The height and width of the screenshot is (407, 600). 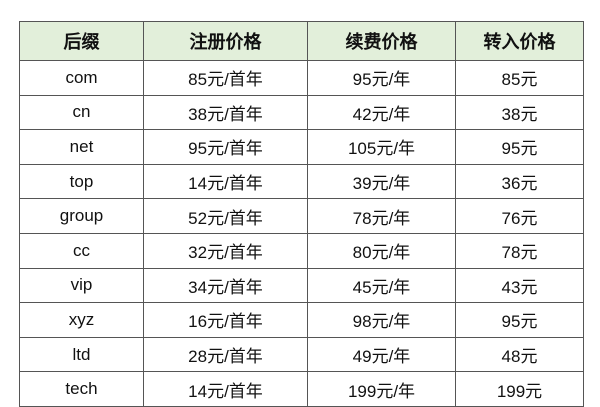 What do you see at coordinates (81, 112) in the screenshot?
I see `cell-suffix: cn` at bounding box center [81, 112].